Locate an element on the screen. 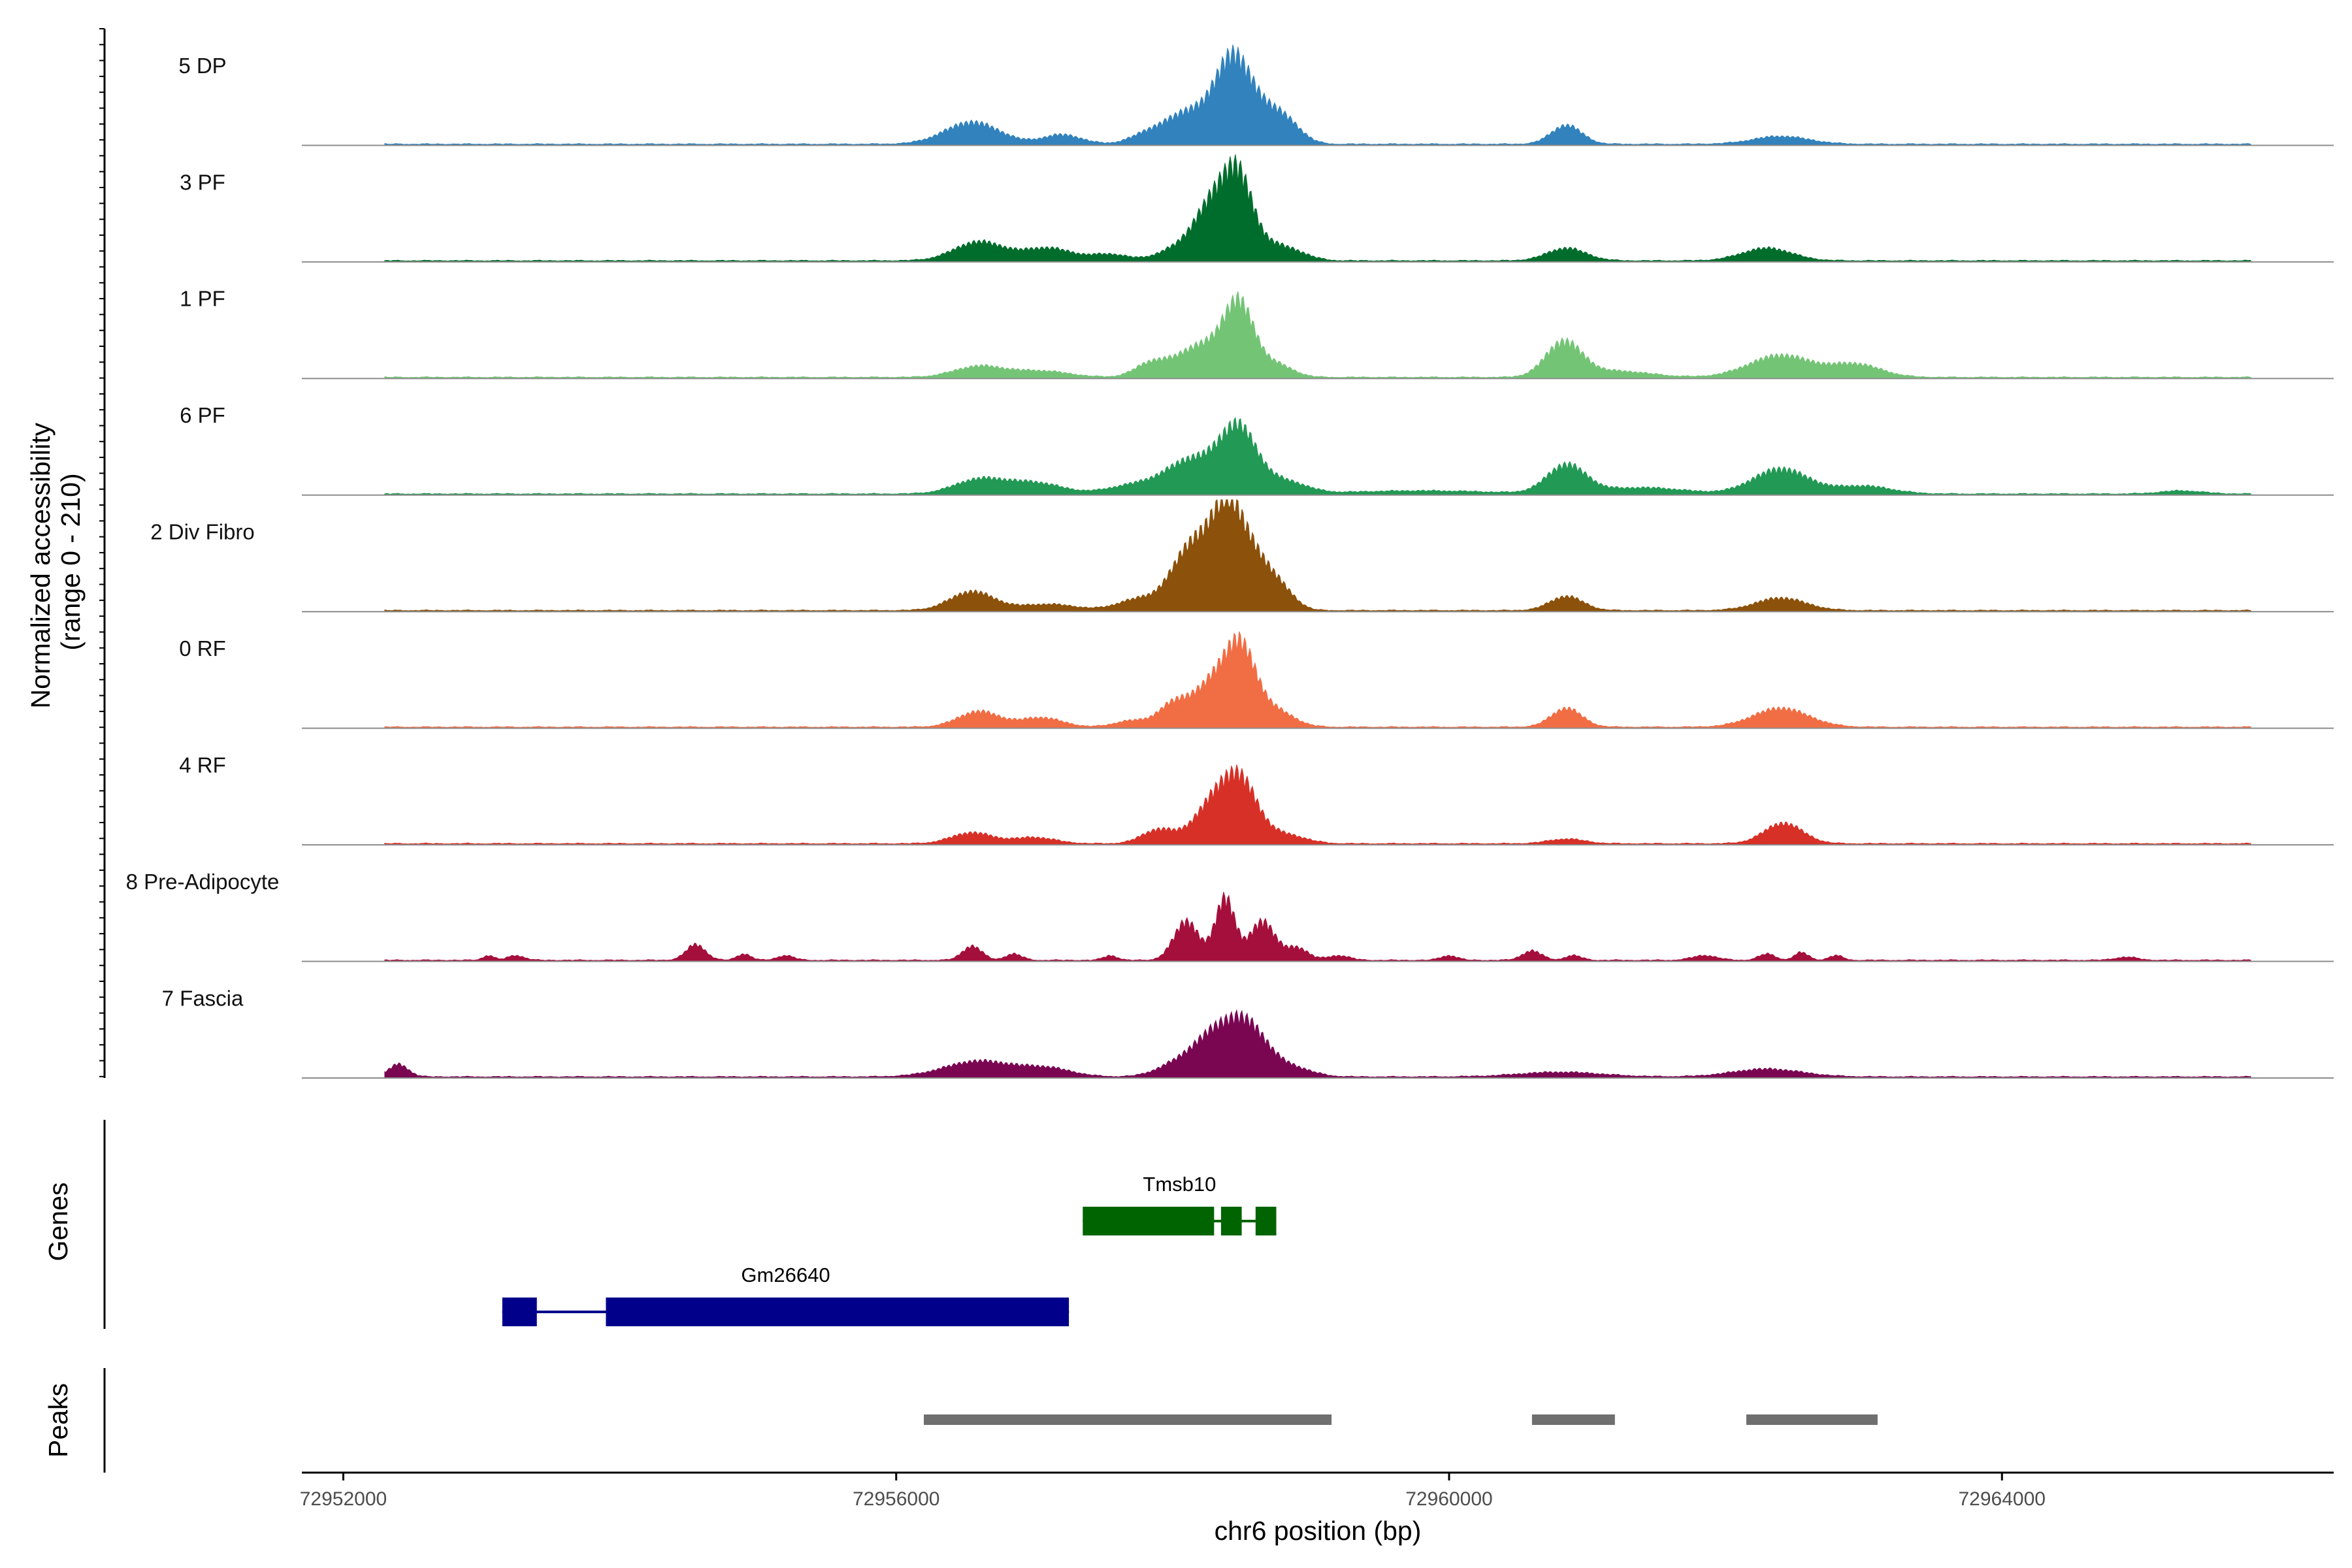 This screenshot has width=2352, height=1568. coverage-track-2-div-fibro is located at coordinates (1317, 555).